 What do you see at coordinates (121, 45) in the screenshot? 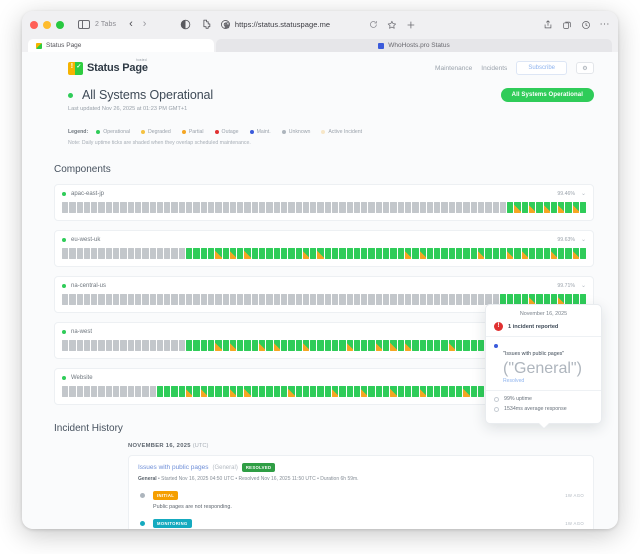
I see `tab-status-page: Status Page` at bounding box center [121, 45].